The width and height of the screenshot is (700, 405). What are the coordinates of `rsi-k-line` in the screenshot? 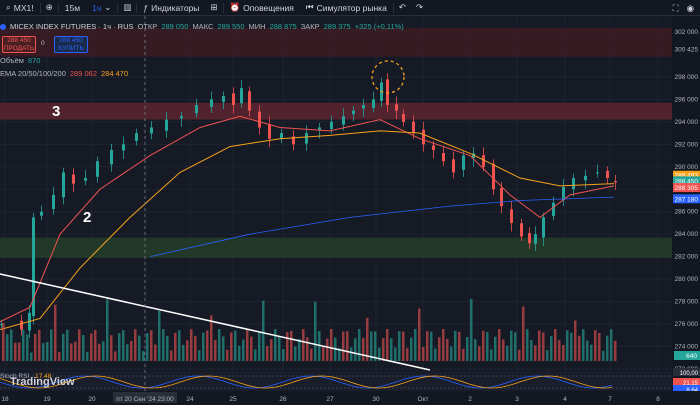 It's located at (306, 382).